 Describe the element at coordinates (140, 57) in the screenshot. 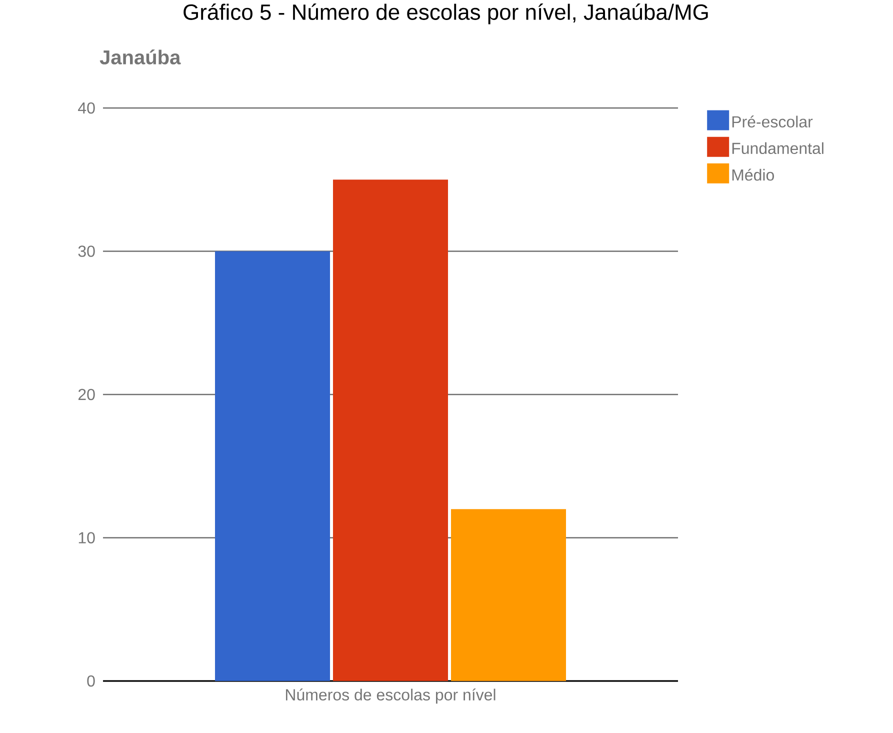

I see `chart-subtitle: Janaúba` at that location.